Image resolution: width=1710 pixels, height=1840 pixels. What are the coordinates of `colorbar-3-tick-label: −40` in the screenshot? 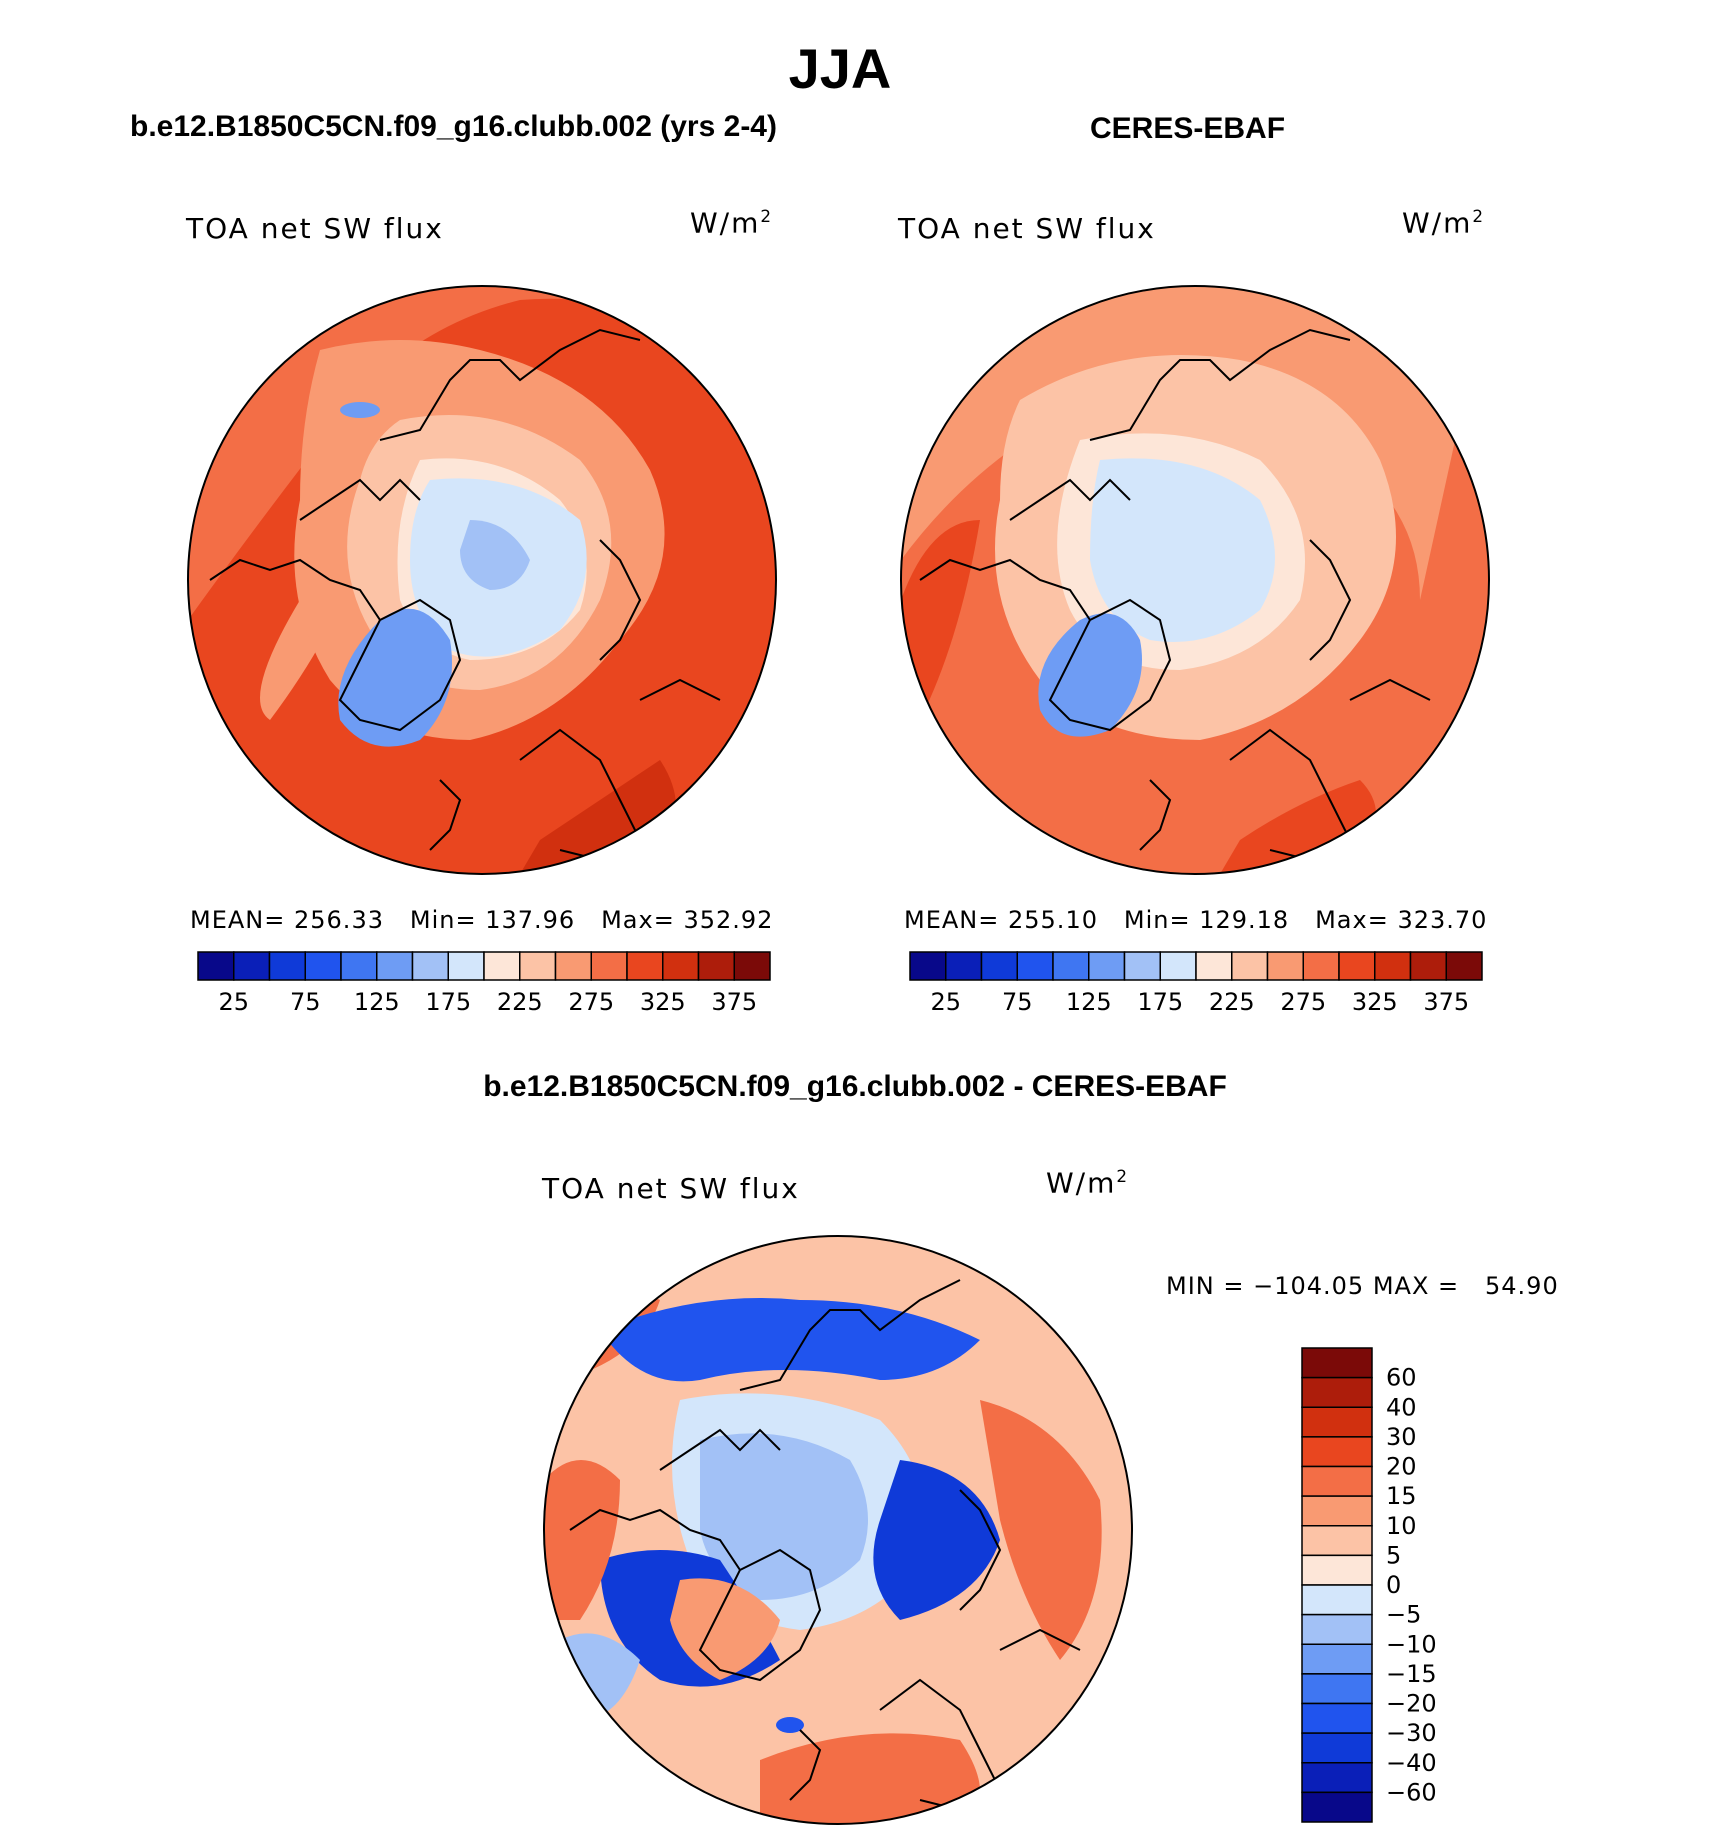 It's located at (1411, 1763).